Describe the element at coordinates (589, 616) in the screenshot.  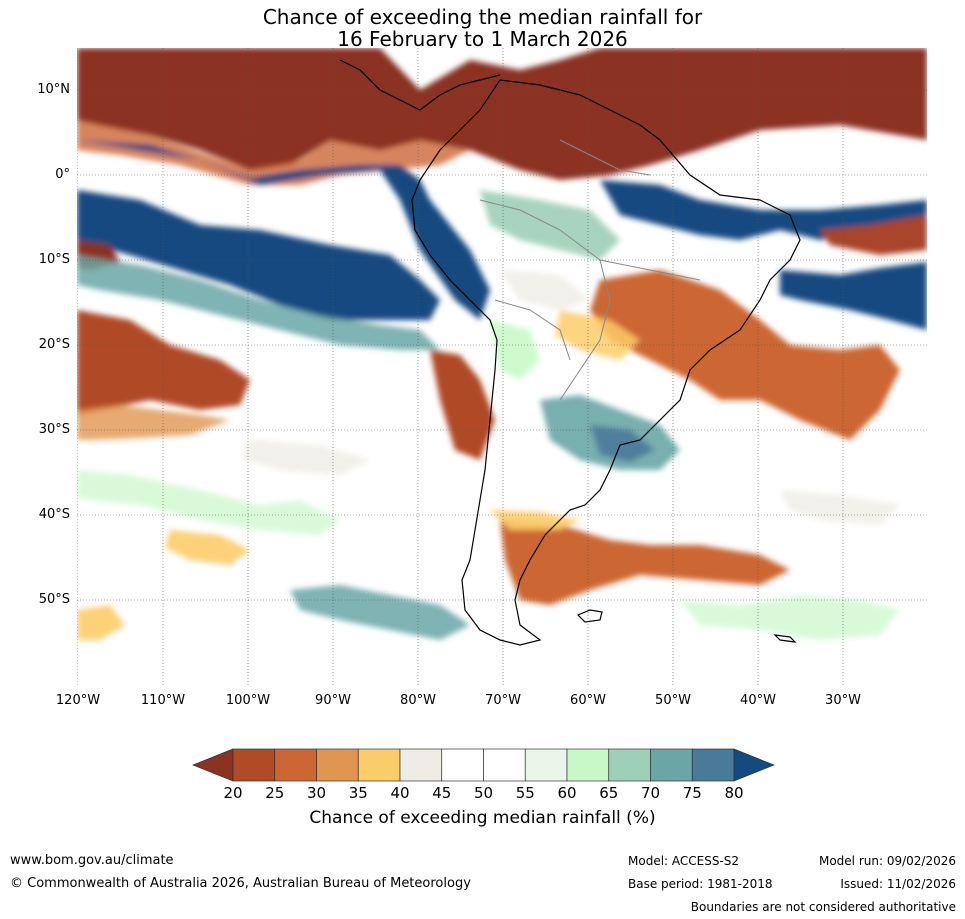
I see `falklands-coast` at that location.